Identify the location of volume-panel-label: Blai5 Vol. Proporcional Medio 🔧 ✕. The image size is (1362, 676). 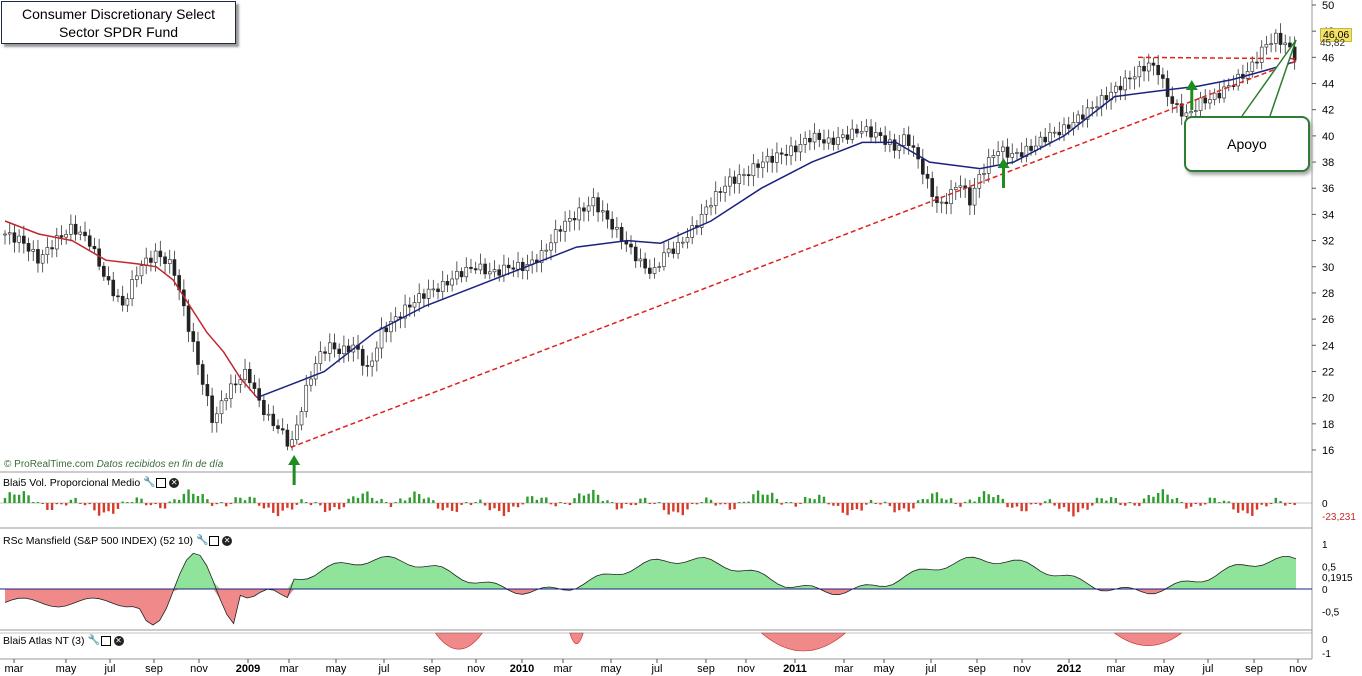
(91, 483).